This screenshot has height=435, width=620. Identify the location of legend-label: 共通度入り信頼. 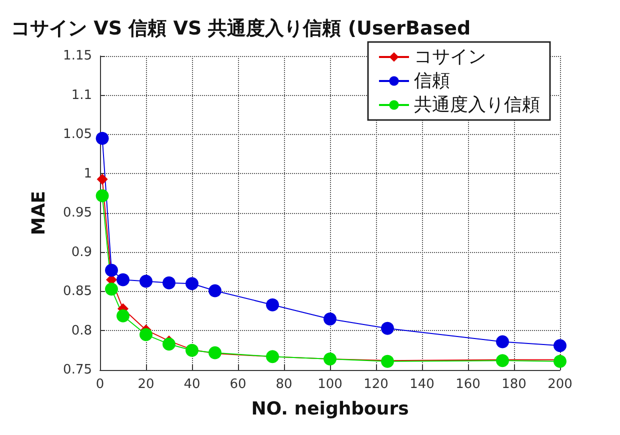
(477, 105).